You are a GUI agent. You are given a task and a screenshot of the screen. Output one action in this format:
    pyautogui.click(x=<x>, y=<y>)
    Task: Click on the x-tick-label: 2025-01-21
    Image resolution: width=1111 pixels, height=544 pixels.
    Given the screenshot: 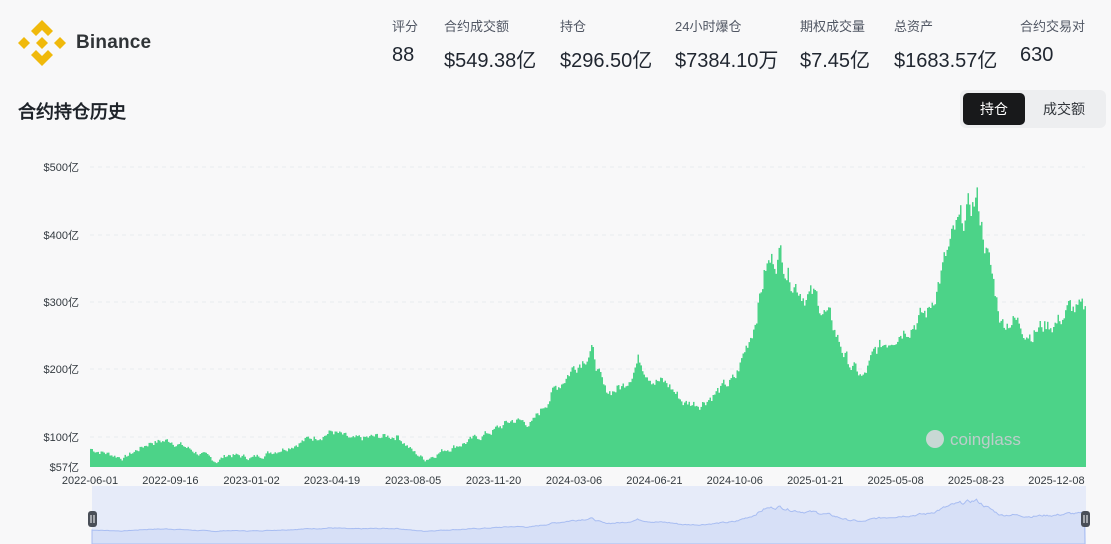 What is the action you would take?
    pyautogui.click(x=815, y=481)
    